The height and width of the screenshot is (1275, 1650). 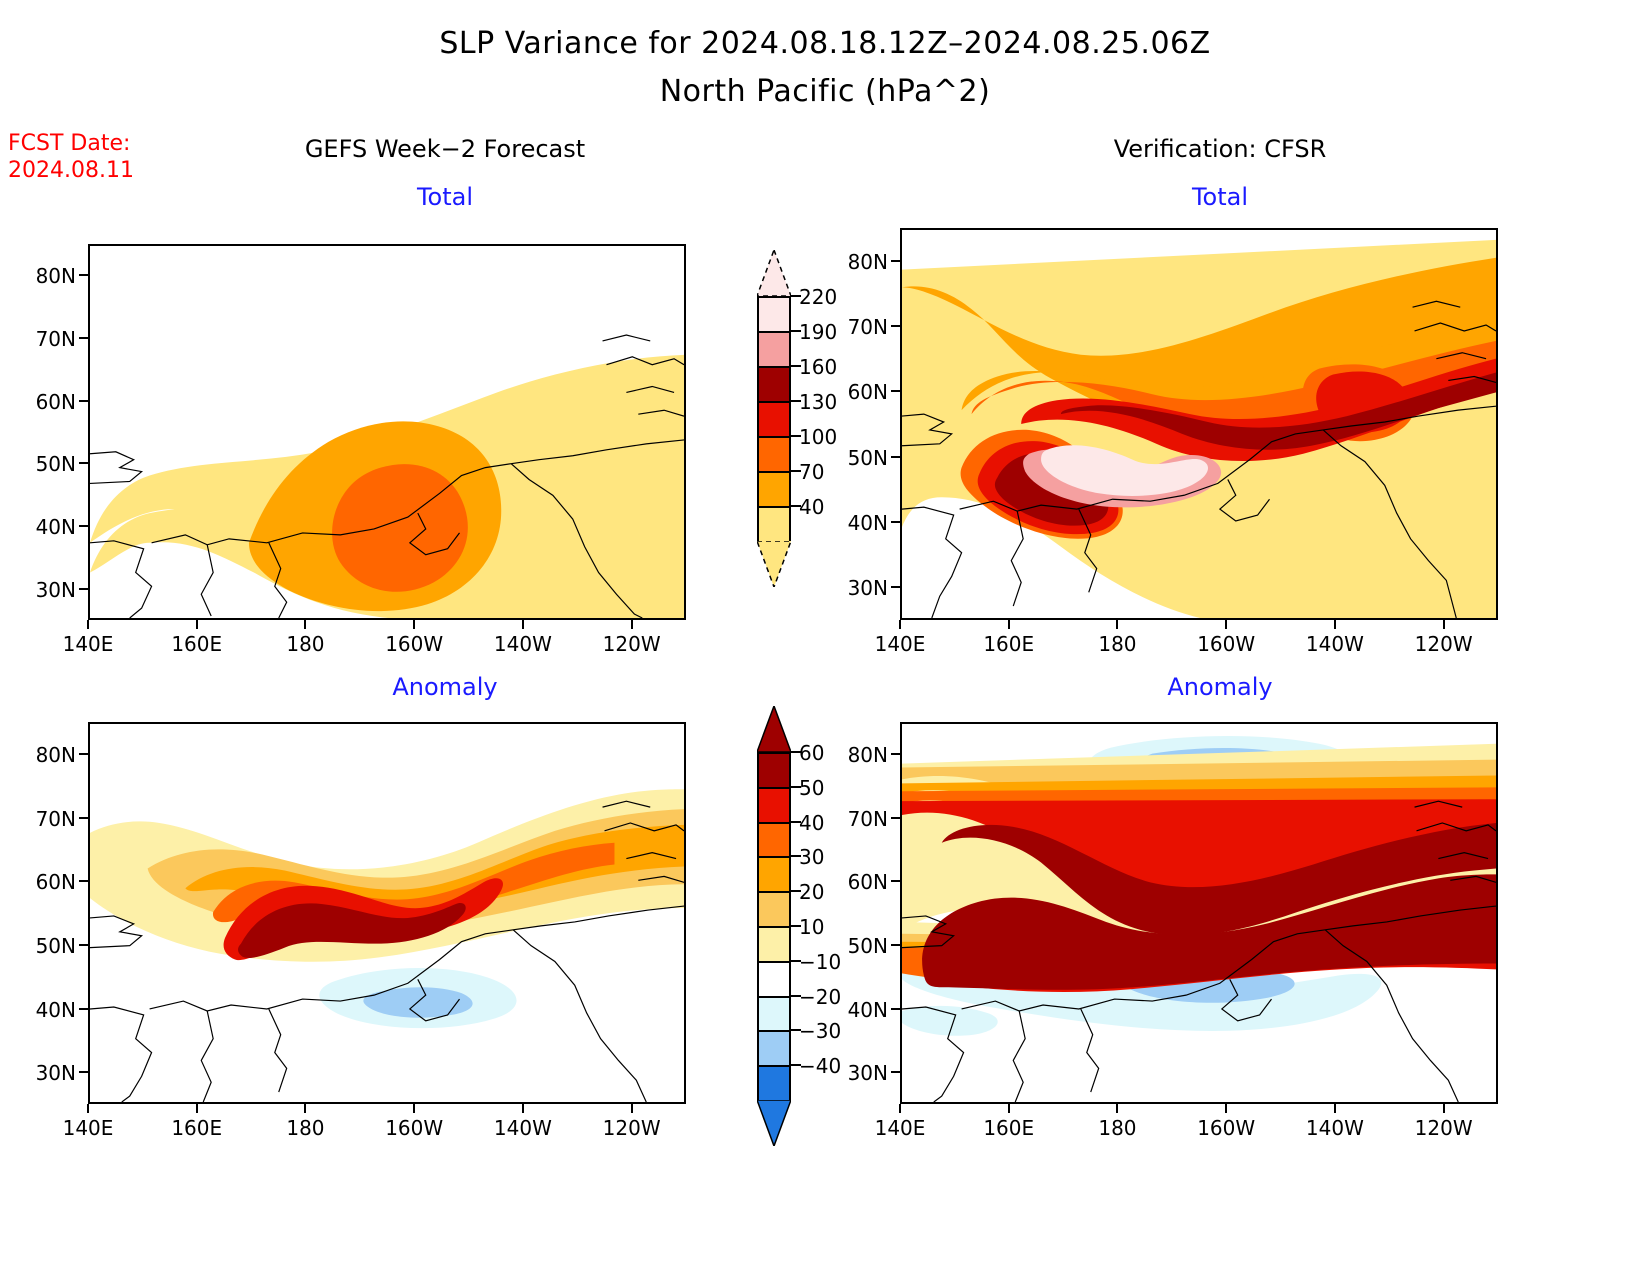 I want to click on fcst-date-annotation: FCST Date: 2024.08.11, so click(x=98, y=157).